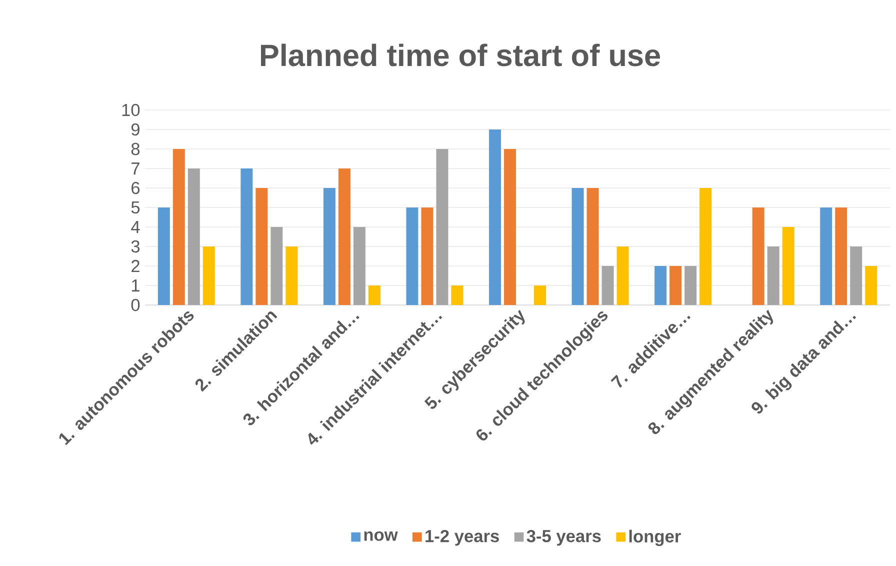 This screenshot has height=566, width=896. I want to click on legend-label: 1-2 years, so click(462, 538).